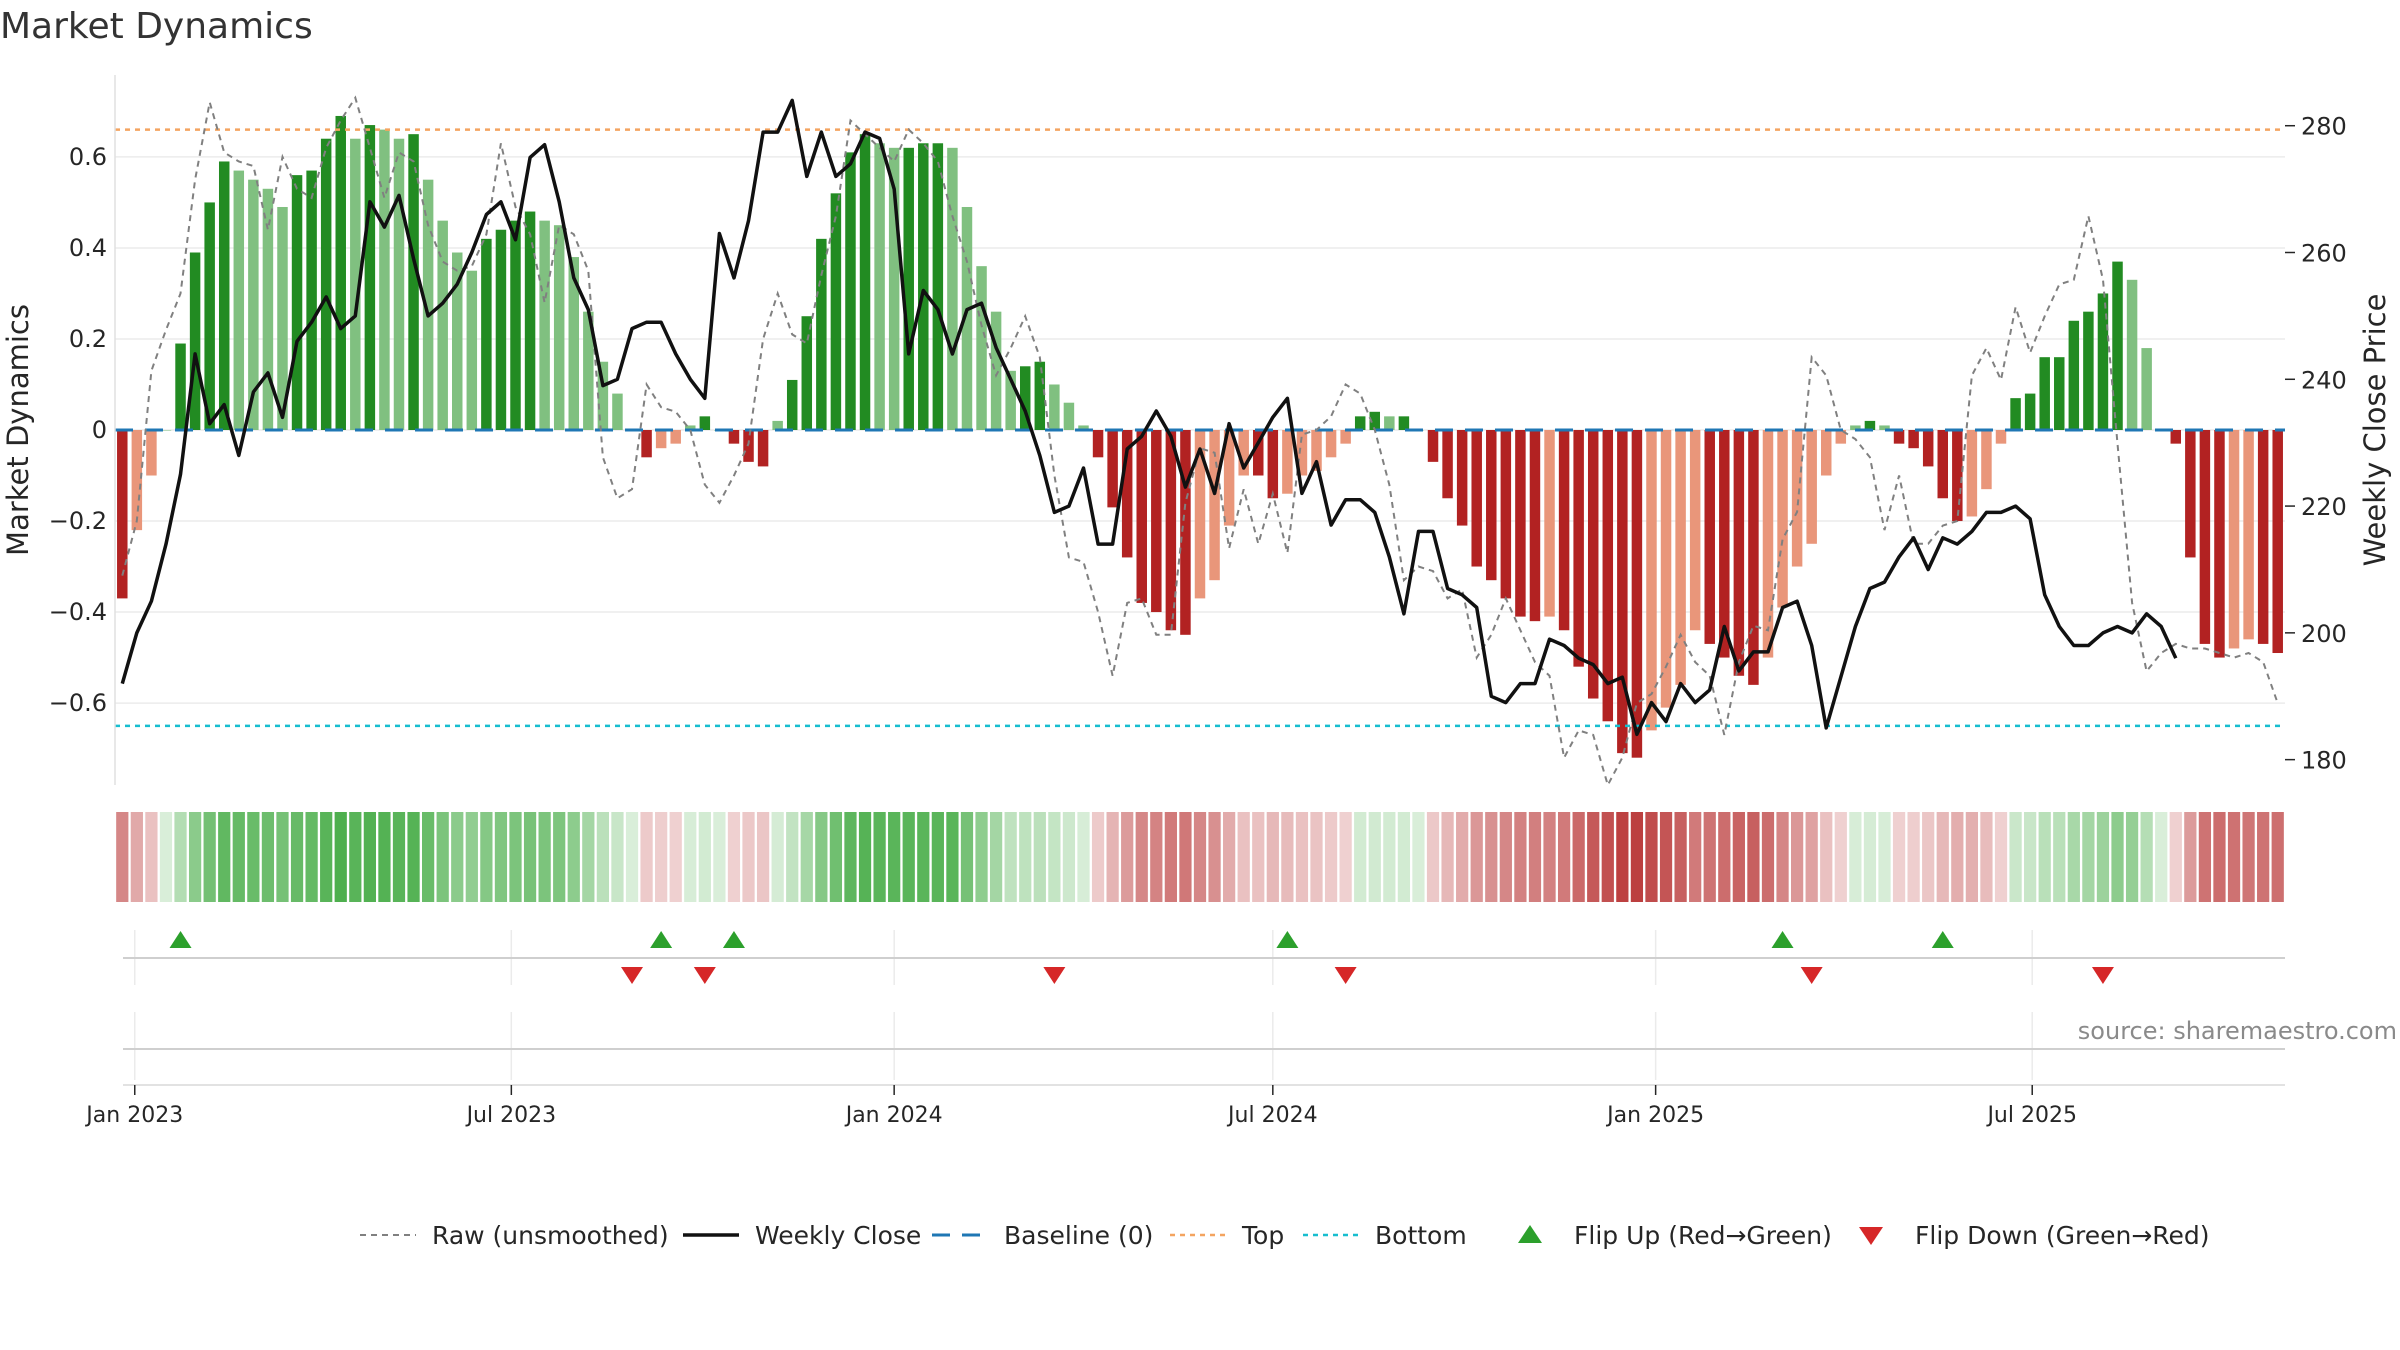 The width and height of the screenshot is (2400, 1350). What do you see at coordinates (1204, 1008) in the screenshot?
I see `flip-markers-panel` at bounding box center [1204, 1008].